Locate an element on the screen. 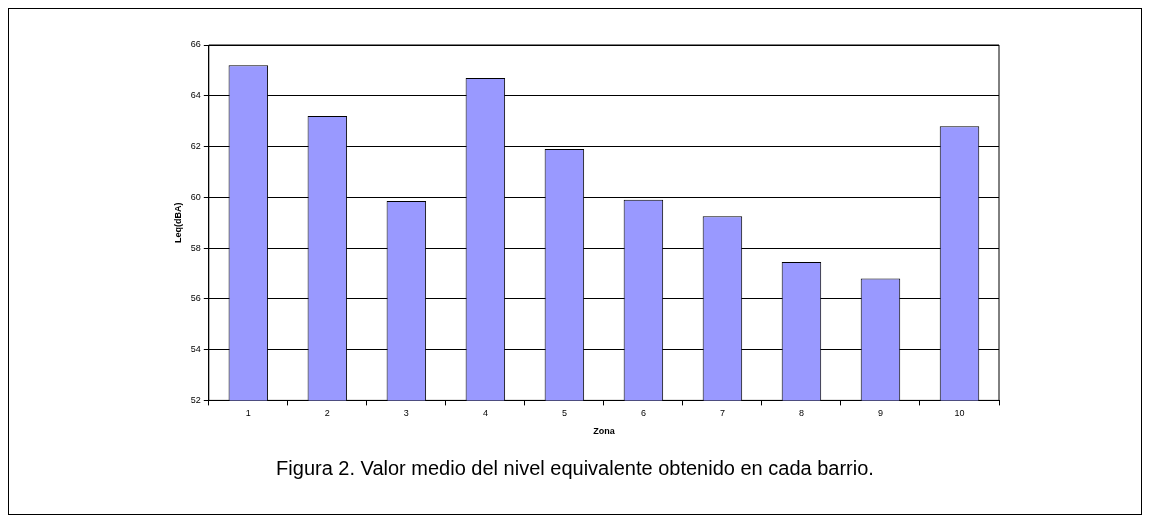 The image size is (1150, 523). x-tick-label: 5 is located at coordinates (564, 413).